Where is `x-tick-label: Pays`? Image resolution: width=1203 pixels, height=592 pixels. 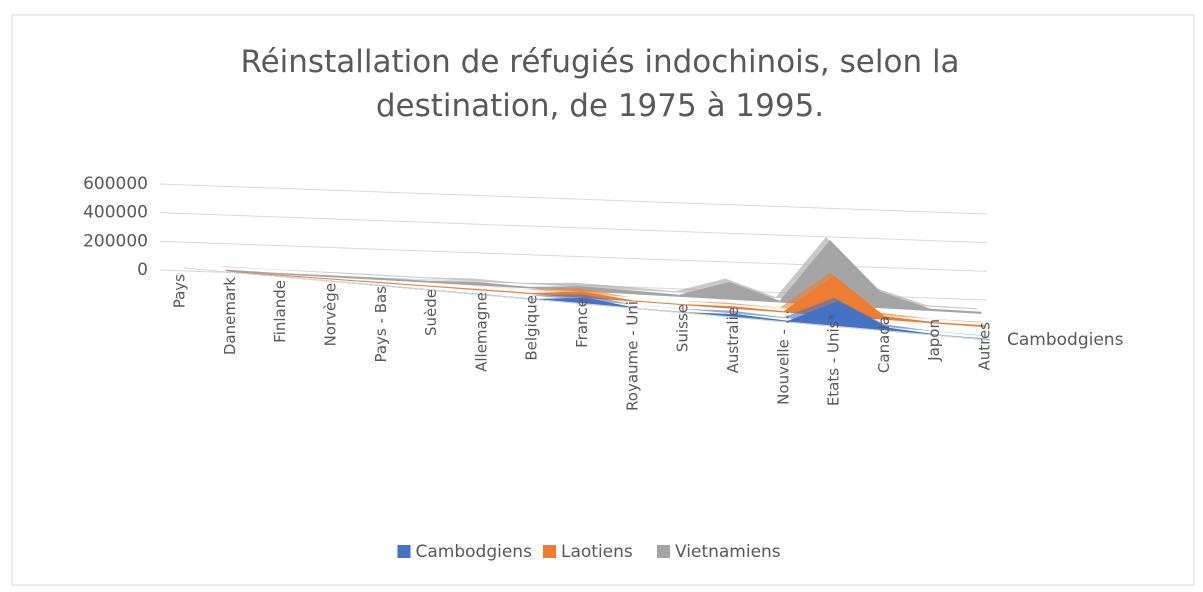 x-tick-label: Pays is located at coordinates (180, 291).